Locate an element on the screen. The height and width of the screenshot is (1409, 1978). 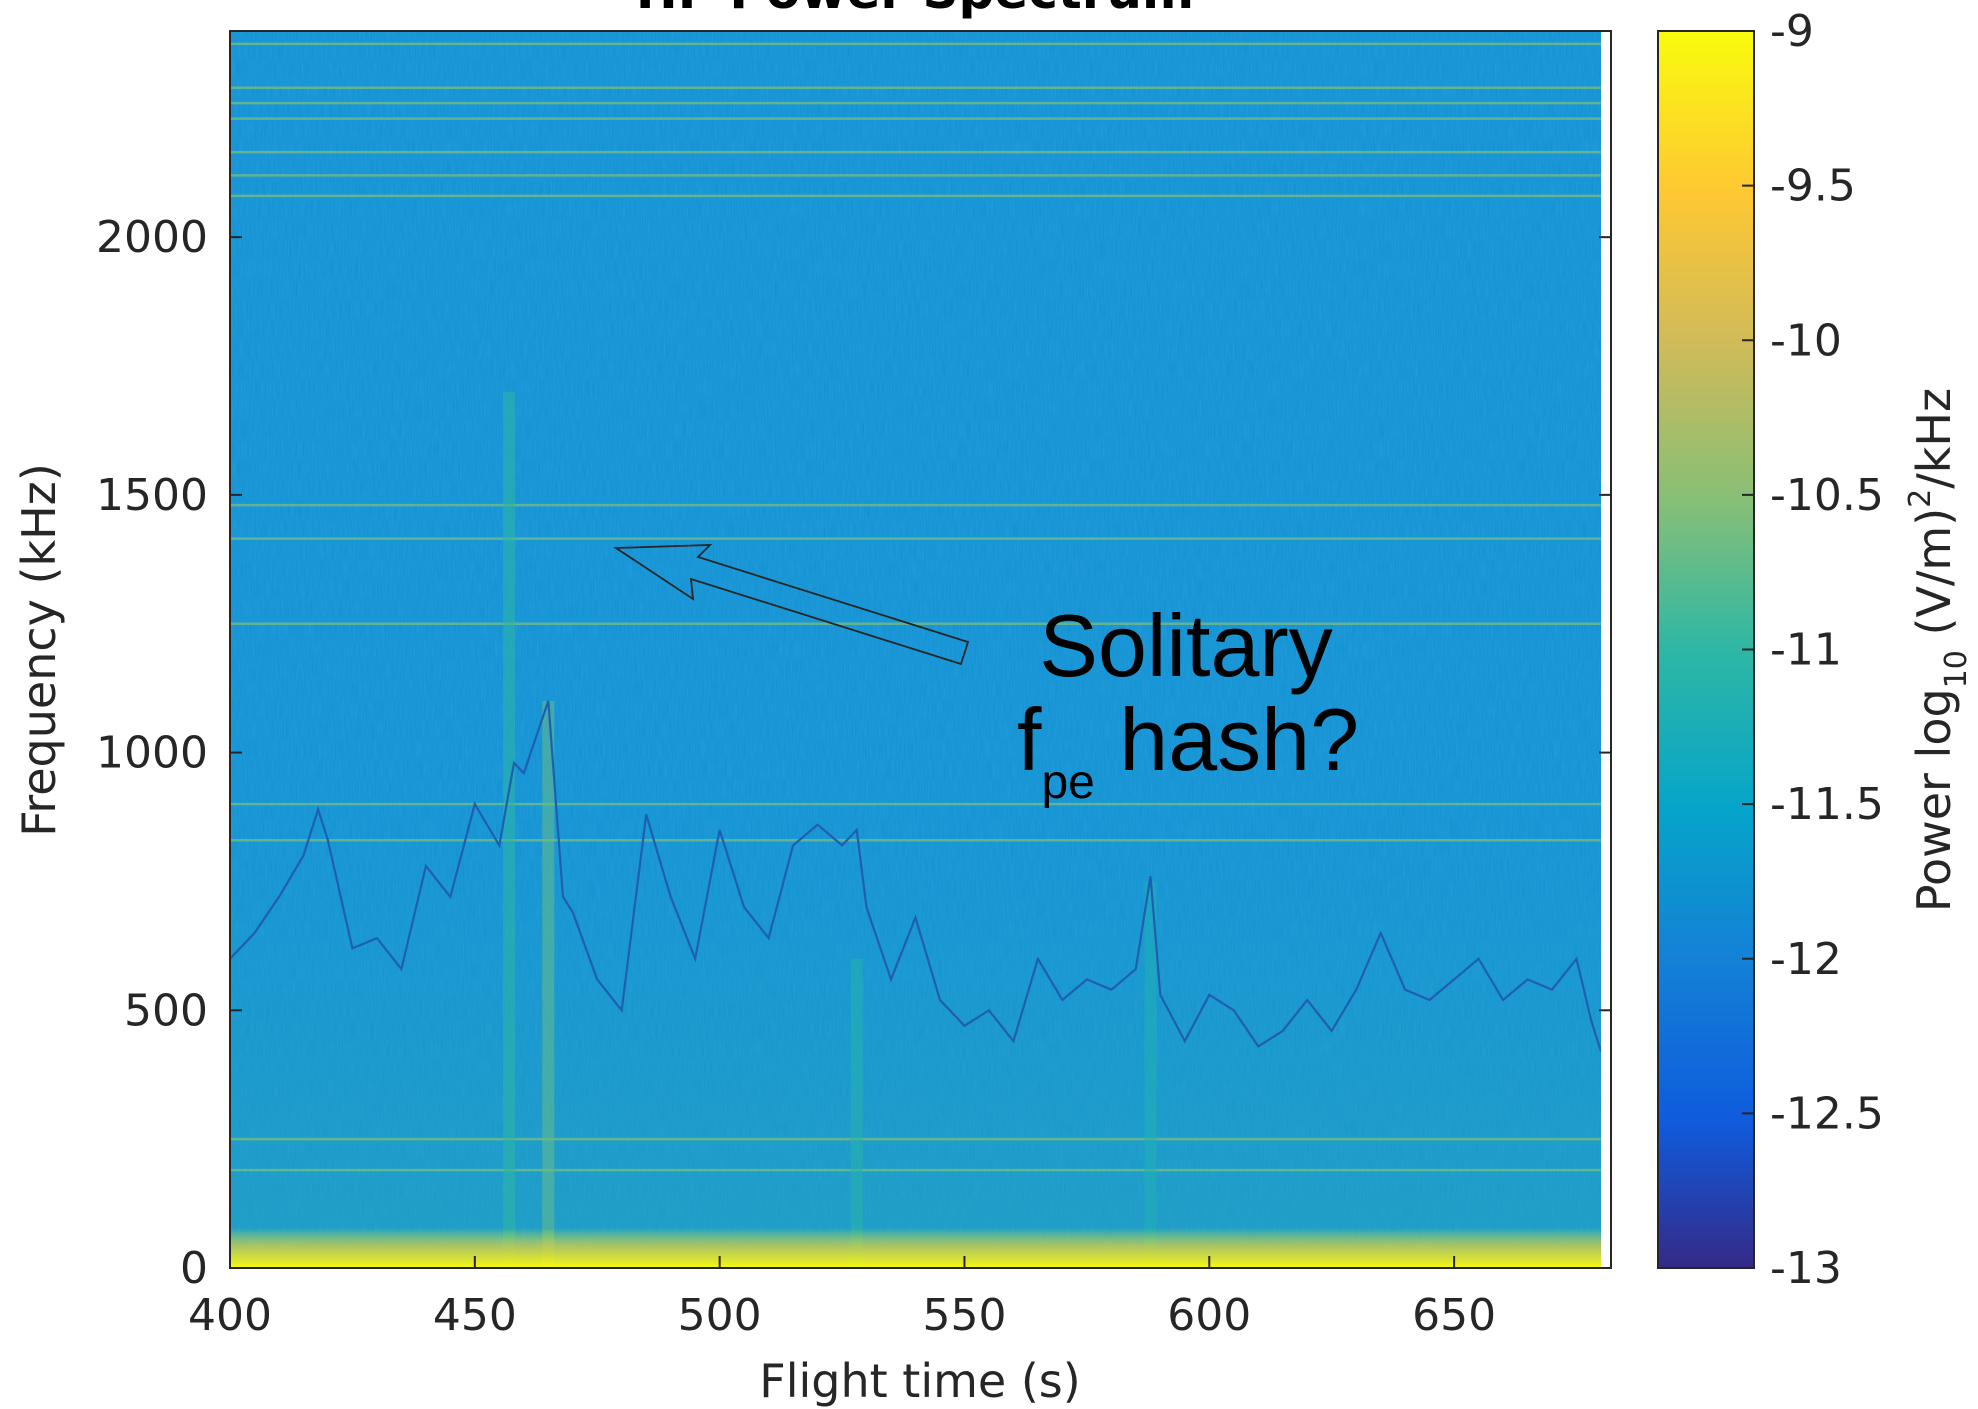
x-tick-label-1: 450 is located at coordinates (475, 1315).